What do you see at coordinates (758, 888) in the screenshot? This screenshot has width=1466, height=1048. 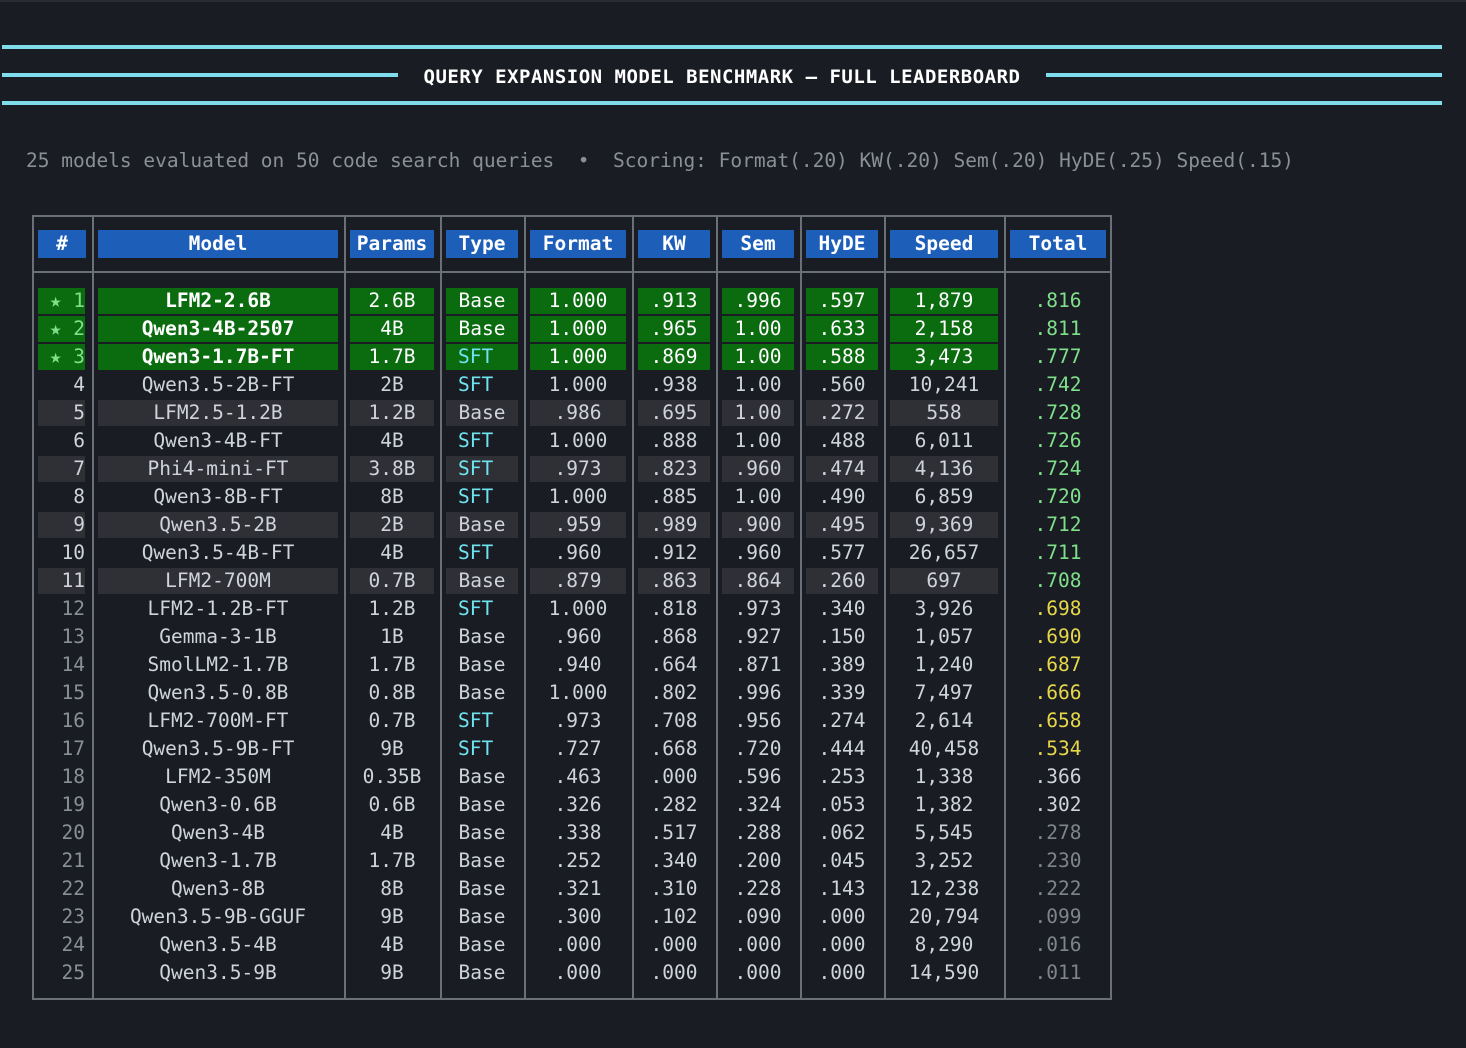 I see `cell-sem: .228` at bounding box center [758, 888].